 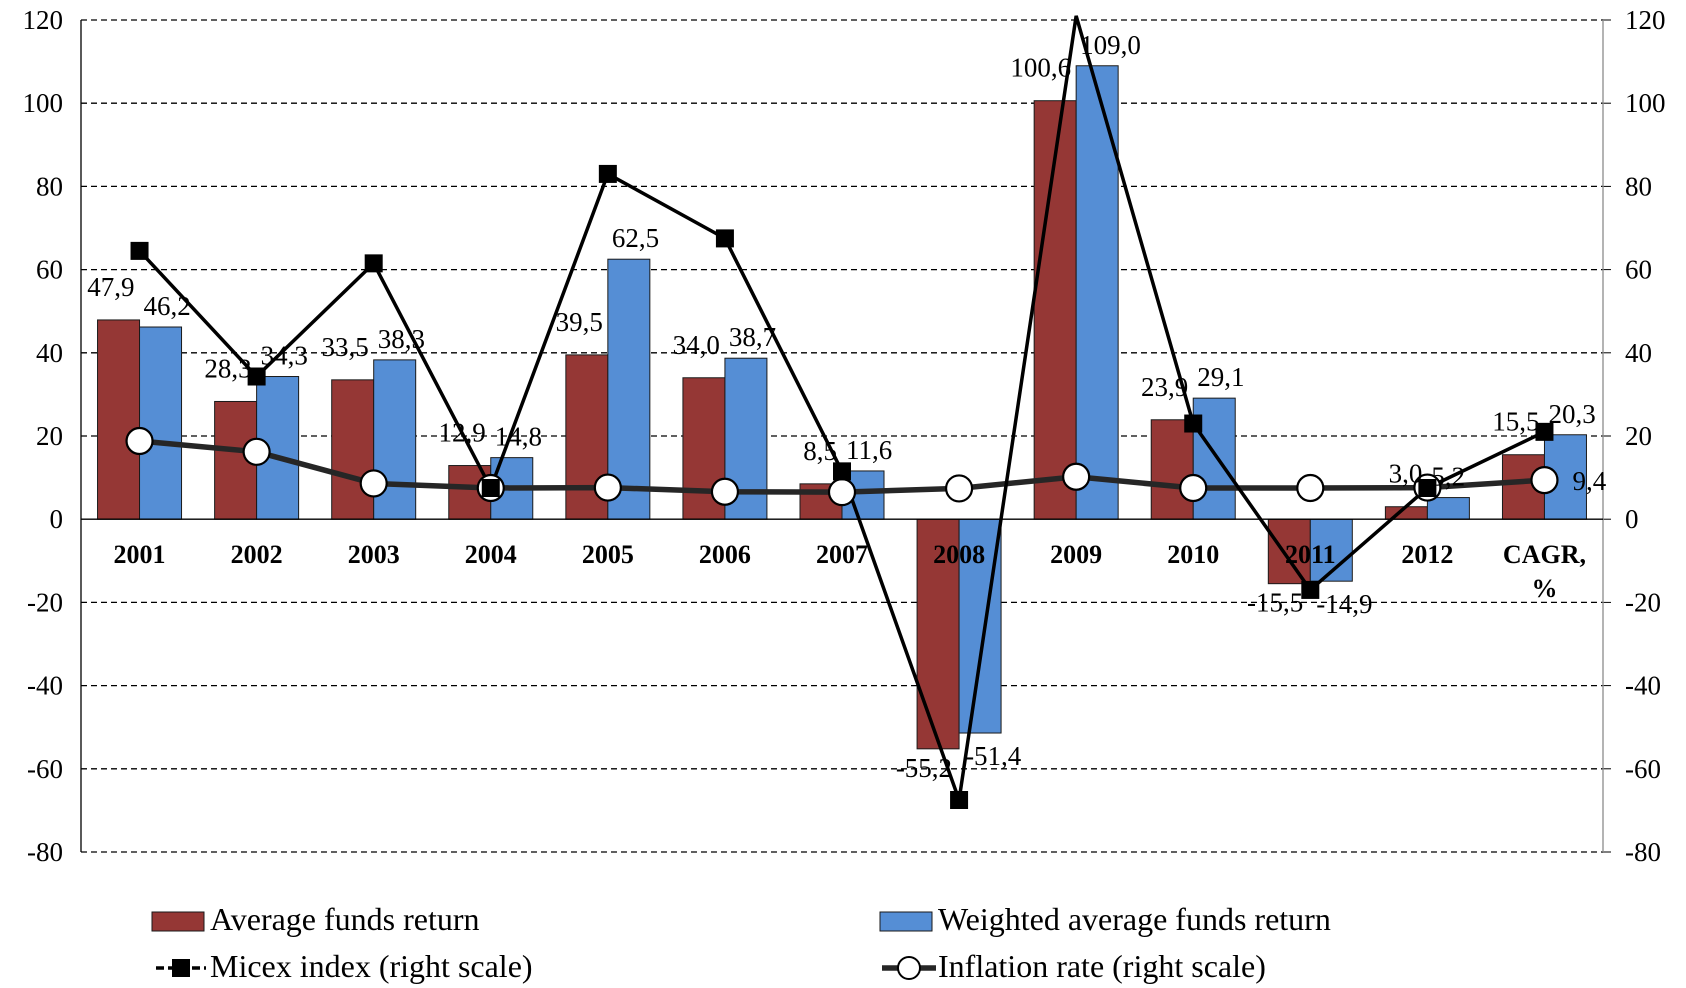 I want to click on y2-tick-label: -80, so click(x=1643, y=852).